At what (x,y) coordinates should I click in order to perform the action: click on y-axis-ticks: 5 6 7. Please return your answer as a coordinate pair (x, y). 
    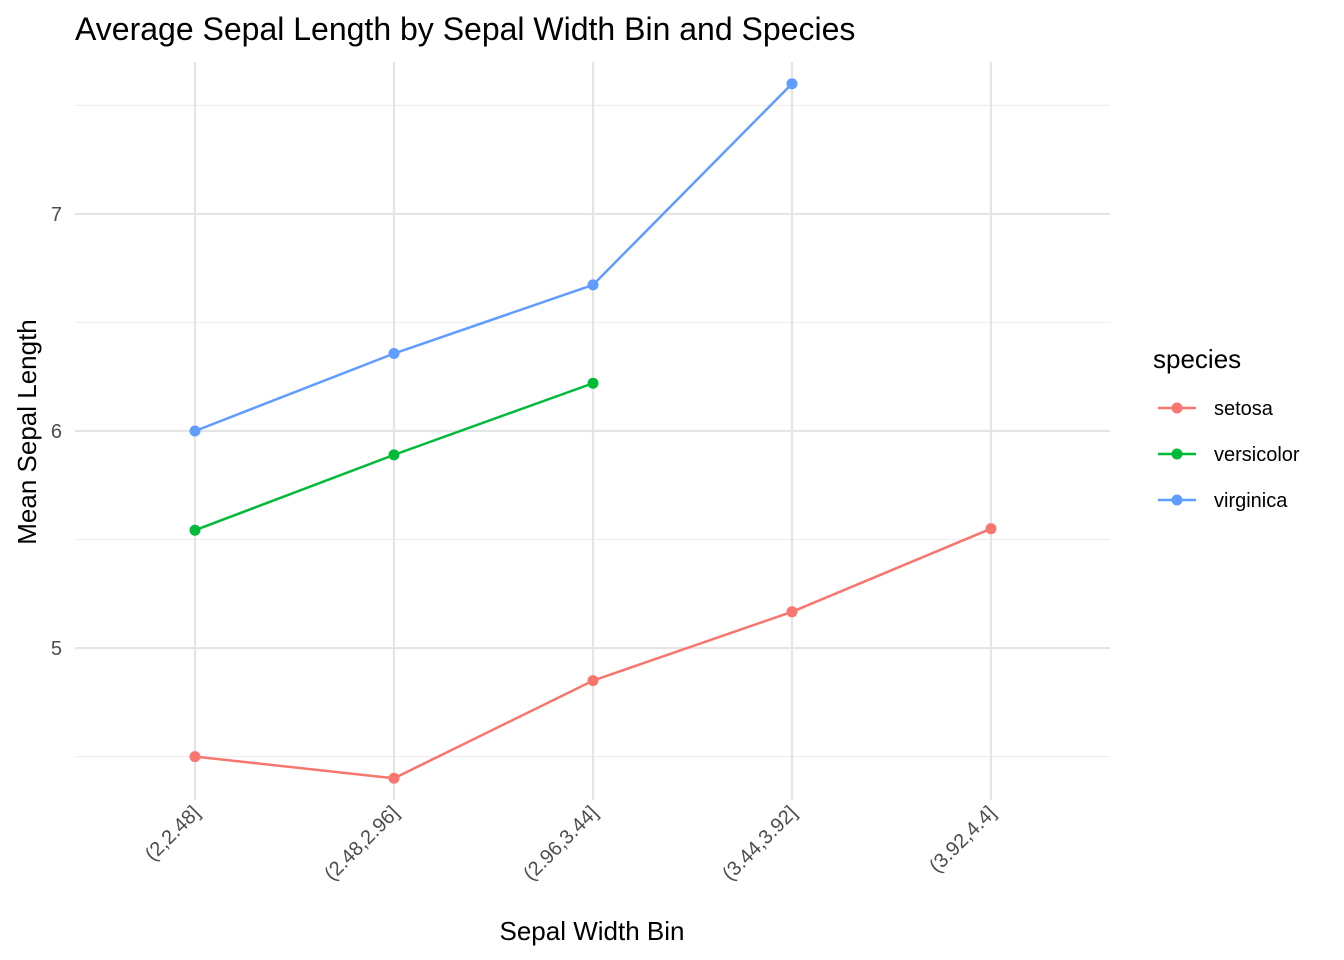
    Looking at the image, I should click on (56, 432).